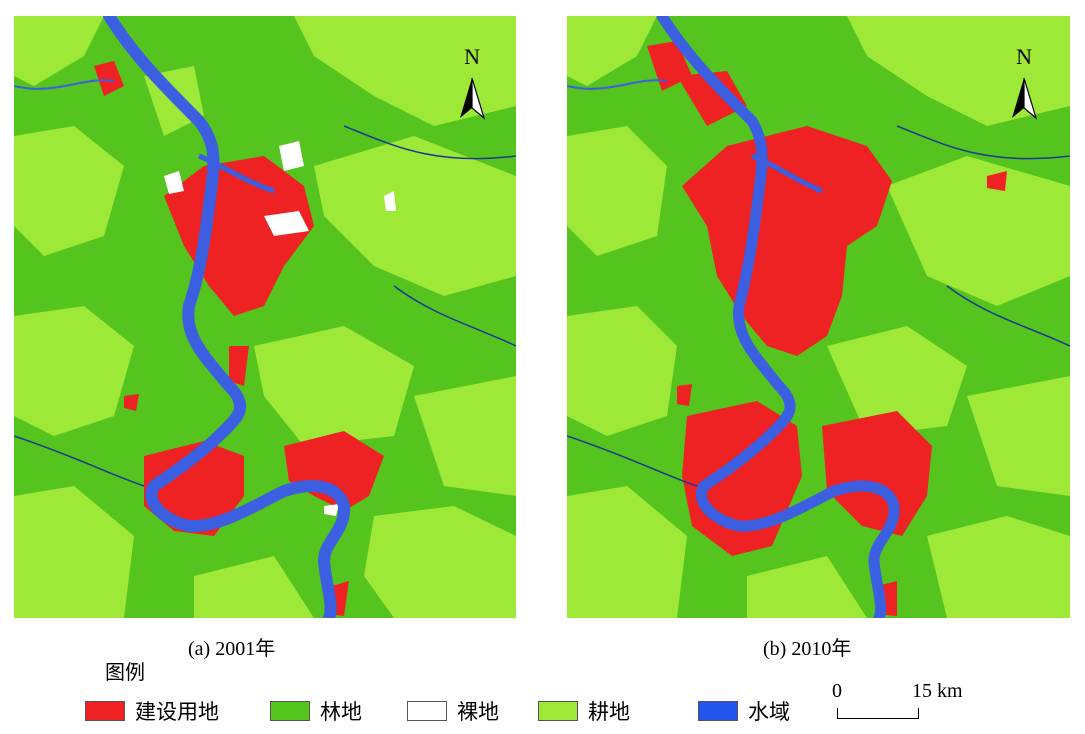 The image size is (1085, 734). Describe the element at coordinates (769, 712) in the screenshot. I see `legend-label: 水域` at that location.